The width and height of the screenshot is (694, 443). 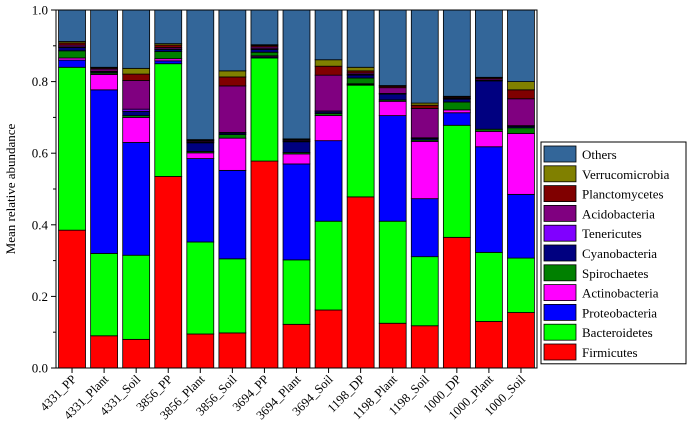 What do you see at coordinates (10, 188) in the screenshot?
I see `y-axis-label: Mean relative abundance` at bounding box center [10, 188].